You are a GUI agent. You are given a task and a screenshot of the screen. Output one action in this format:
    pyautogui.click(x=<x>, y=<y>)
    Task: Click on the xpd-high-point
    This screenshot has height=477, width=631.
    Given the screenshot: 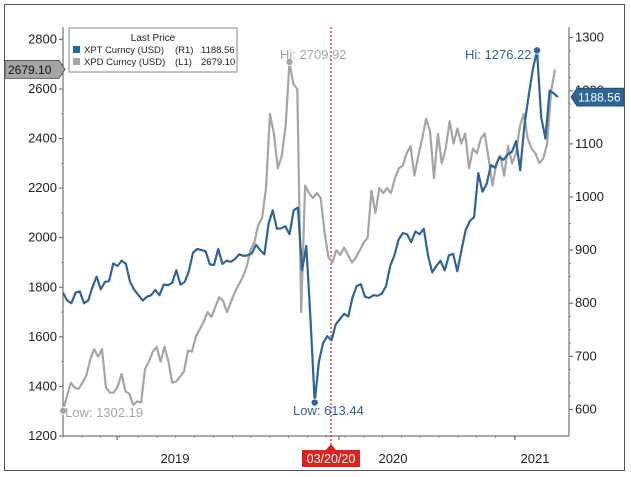 What is the action you would take?
    pyautogui.click(x=289, y=61)
    